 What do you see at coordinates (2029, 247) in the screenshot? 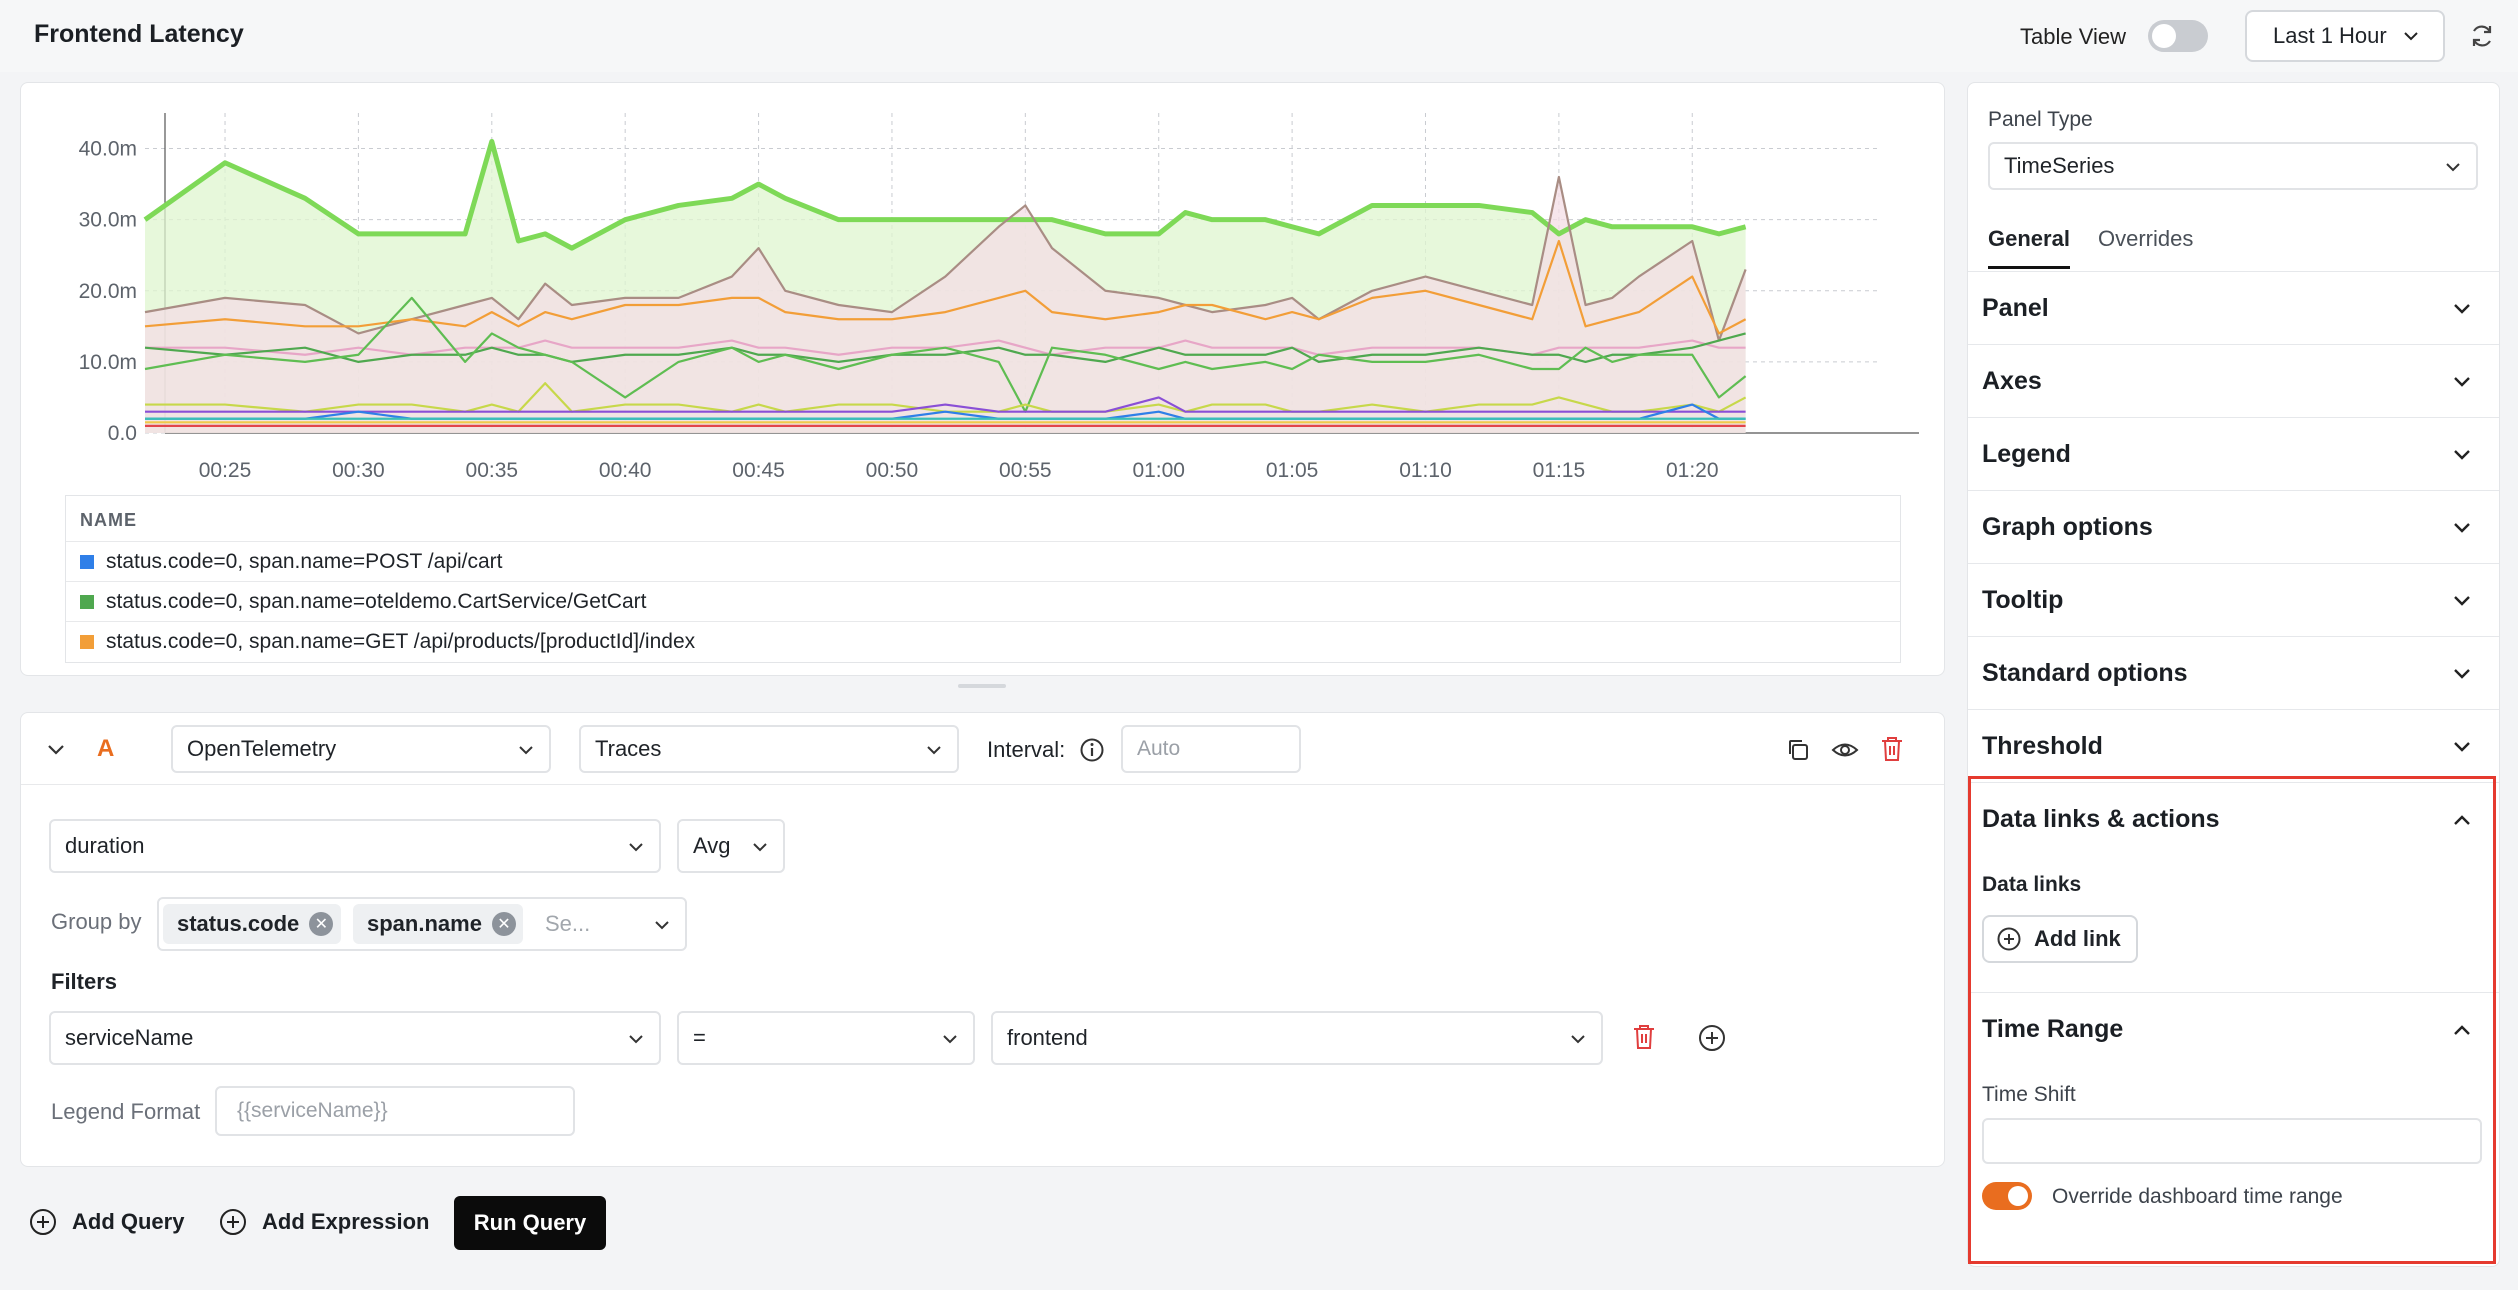
I see `tab-general: General` at bounding box center [2029, 247].